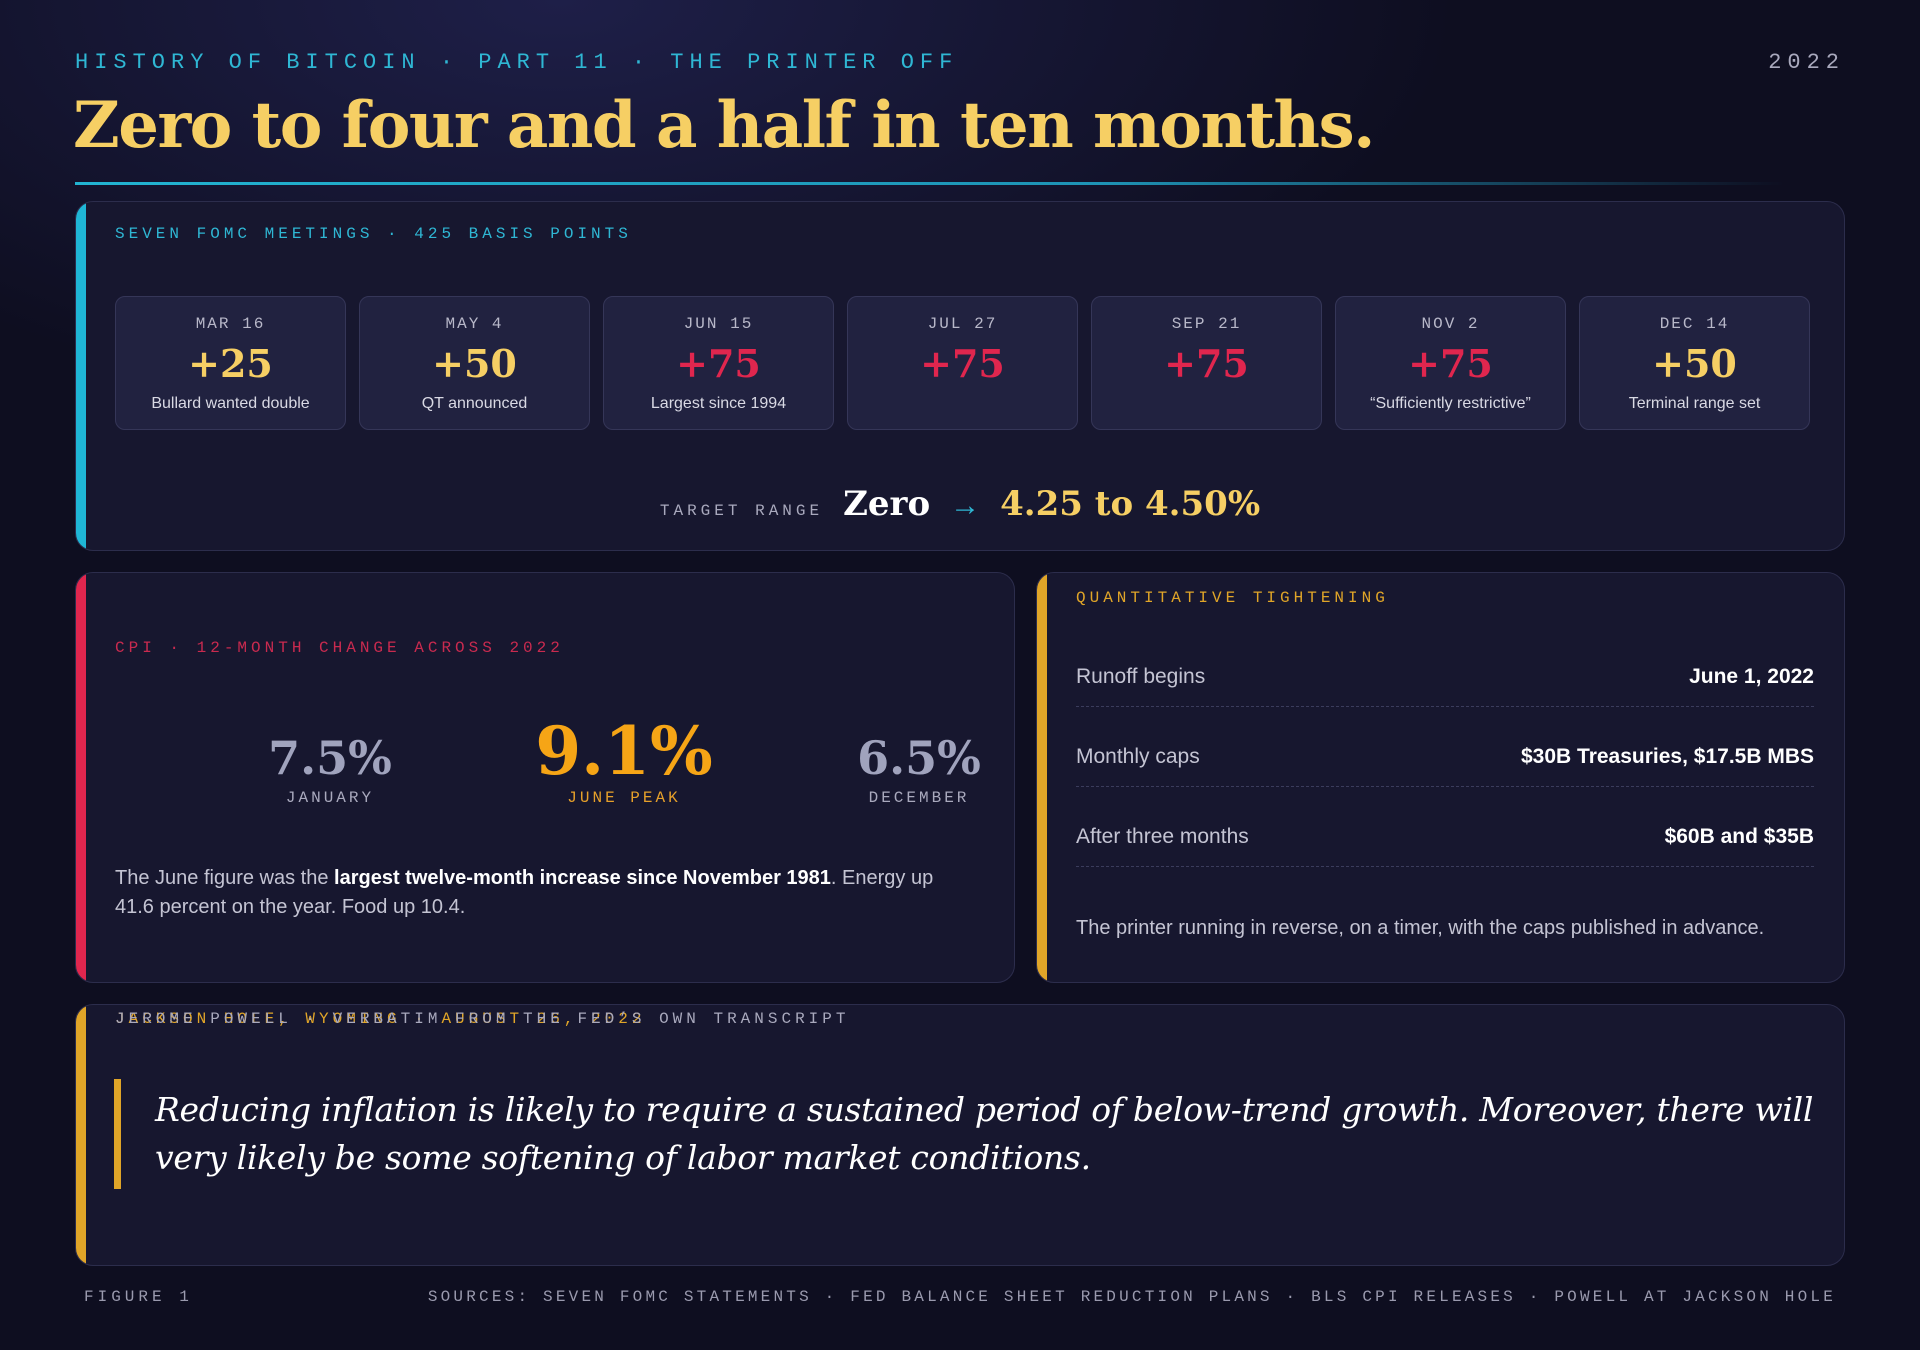  What do you see at coordinates (474, 324) in the screenshot?
I see `meeting-date: MAY 4` at bounding box center [474, 324].